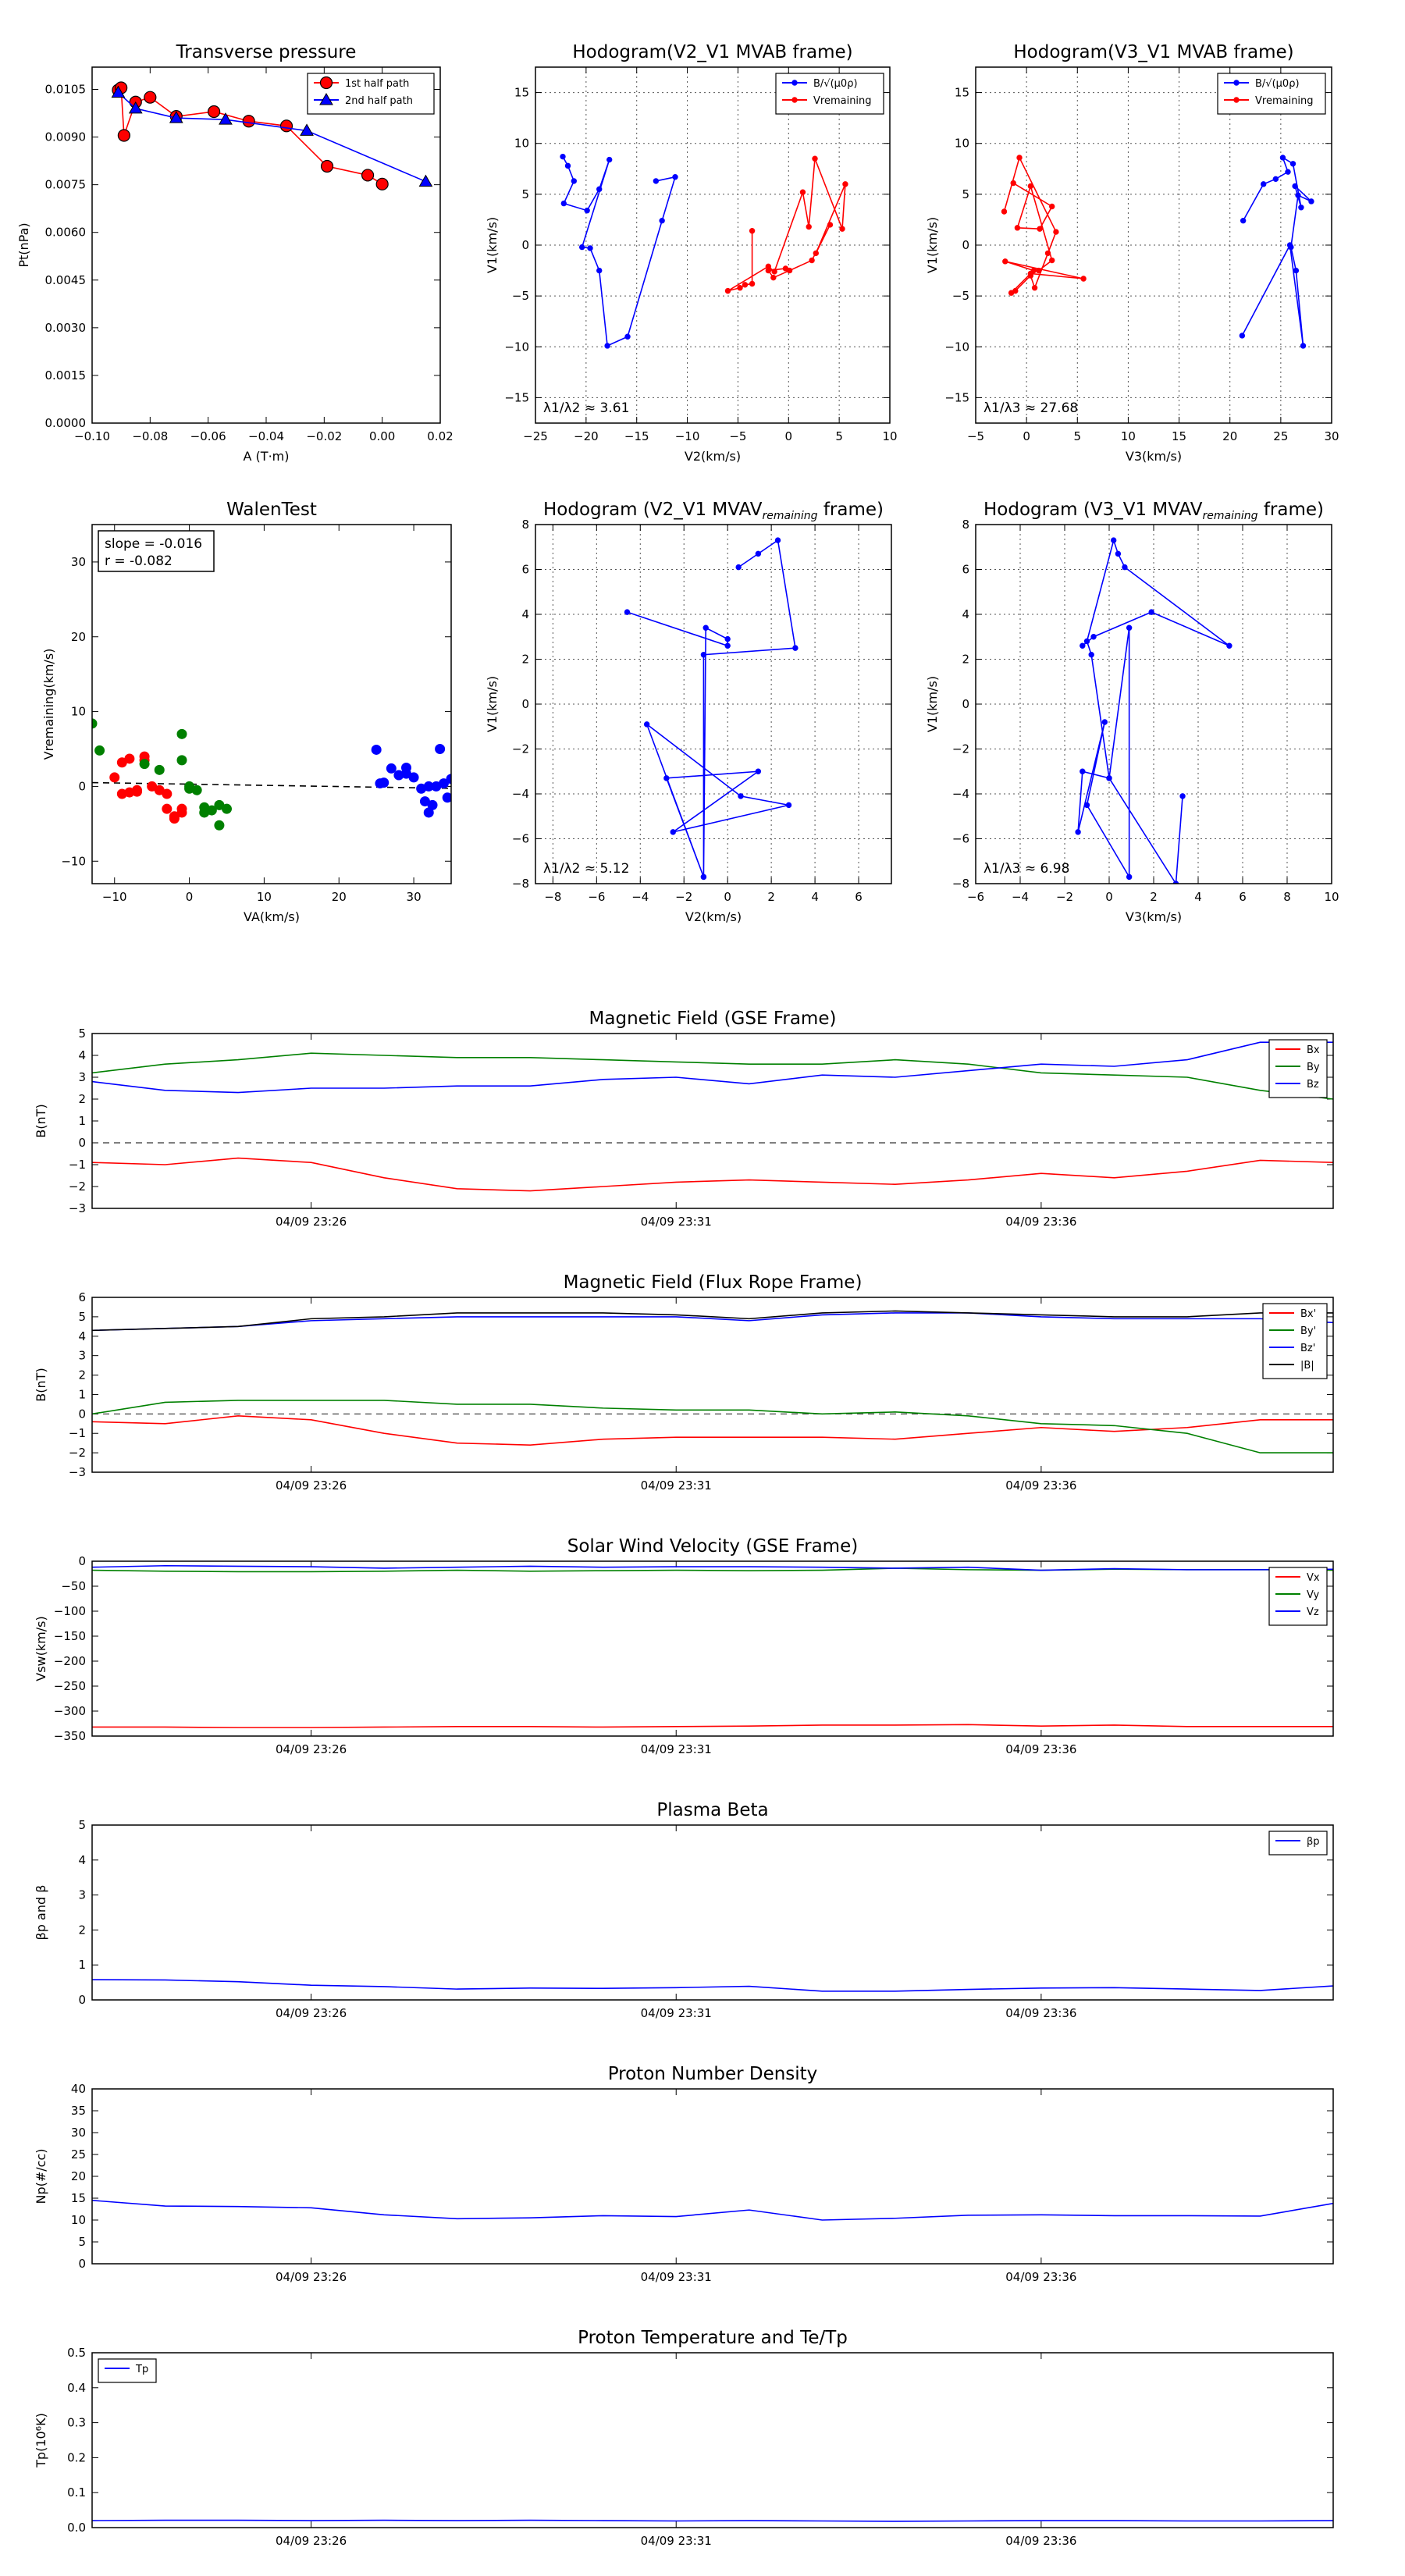 This screenshot has height=2576, width=1405. I want to click on series-line-Vx, so click(713, 1726).